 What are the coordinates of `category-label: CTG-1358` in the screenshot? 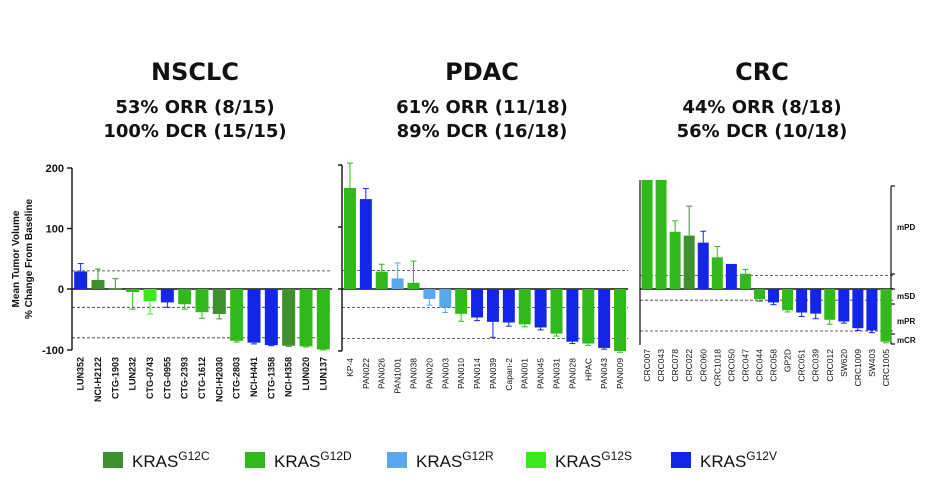 It's located at (271, 378).